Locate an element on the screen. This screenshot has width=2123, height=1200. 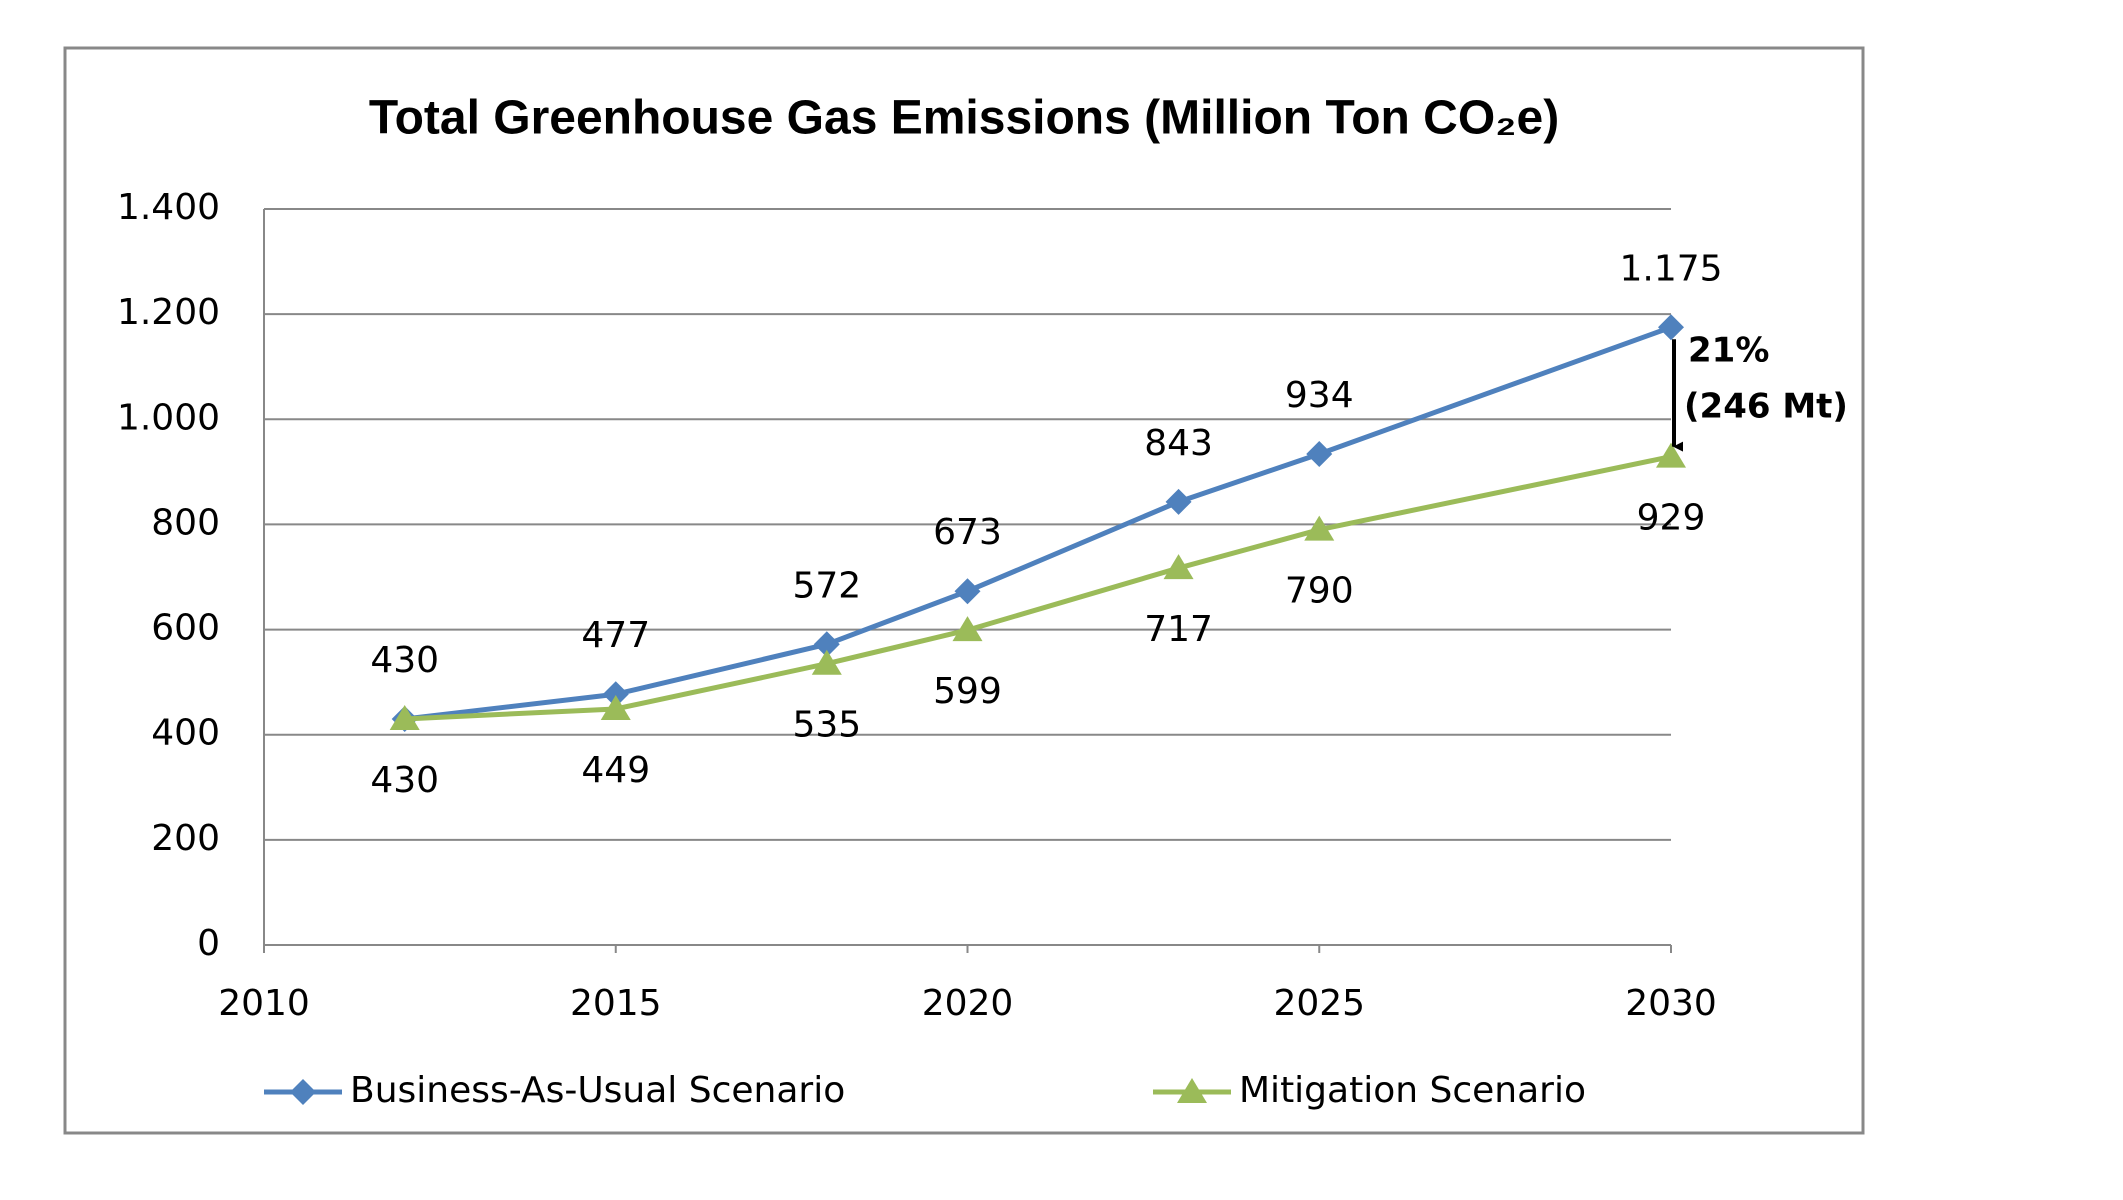
data-label: 477 is located at coordinates (615, 635).